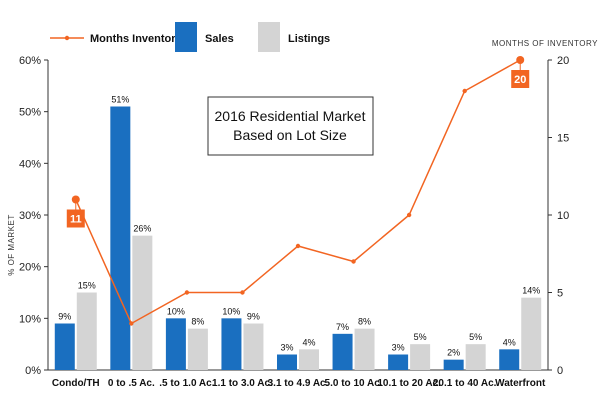 This screenshot has width=600, height=400. What do you see at coordinates (186, 383) in the screenshot?
I see `x-tick-label: .5 to 1.0 Ac.` at bounding box center [186, 383].